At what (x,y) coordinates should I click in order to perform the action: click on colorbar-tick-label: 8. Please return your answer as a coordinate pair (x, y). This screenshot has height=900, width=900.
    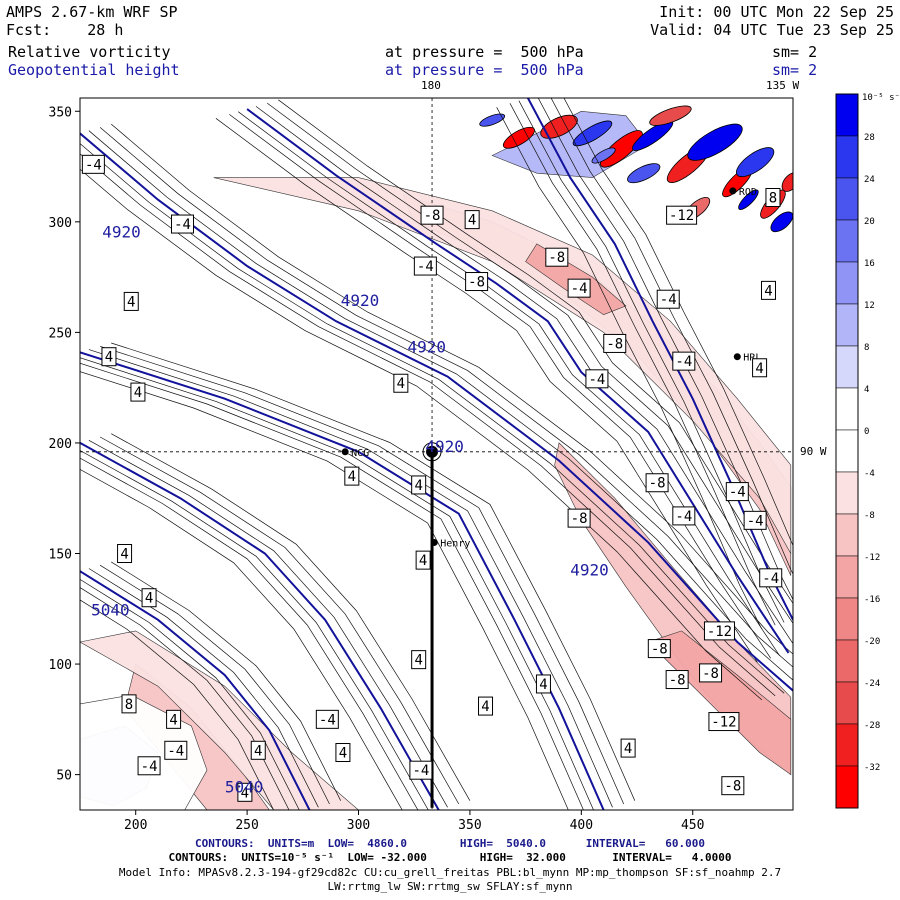
    Looking at the image, I should click on (866, 348).